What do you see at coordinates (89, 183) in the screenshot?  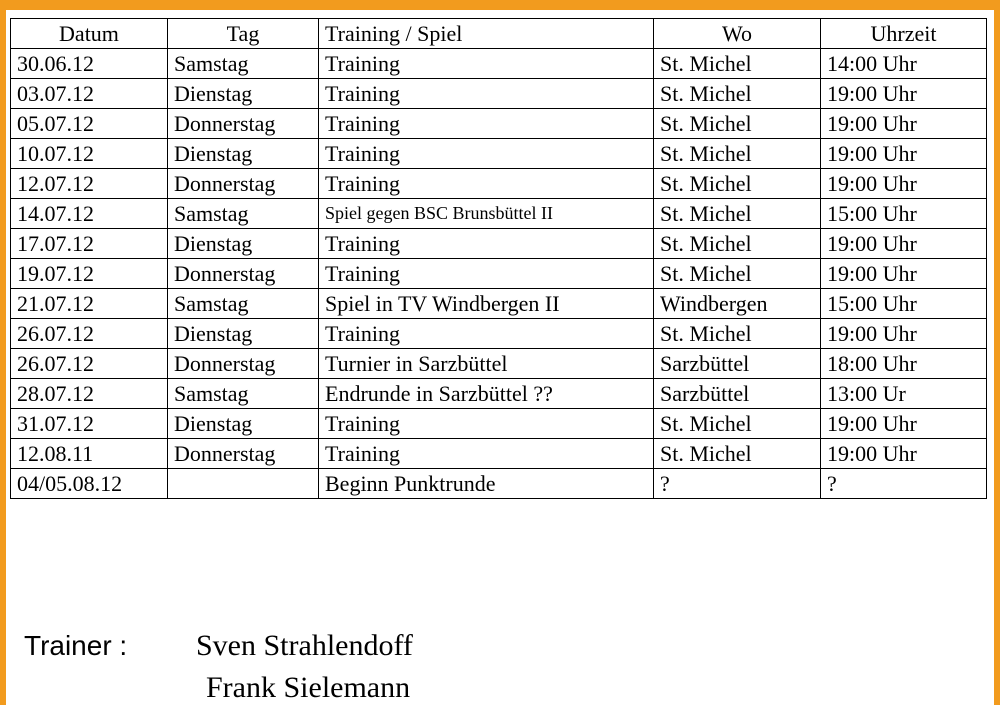 I see `cell-datum: 12.07.12` at bounding box center [89, 183].